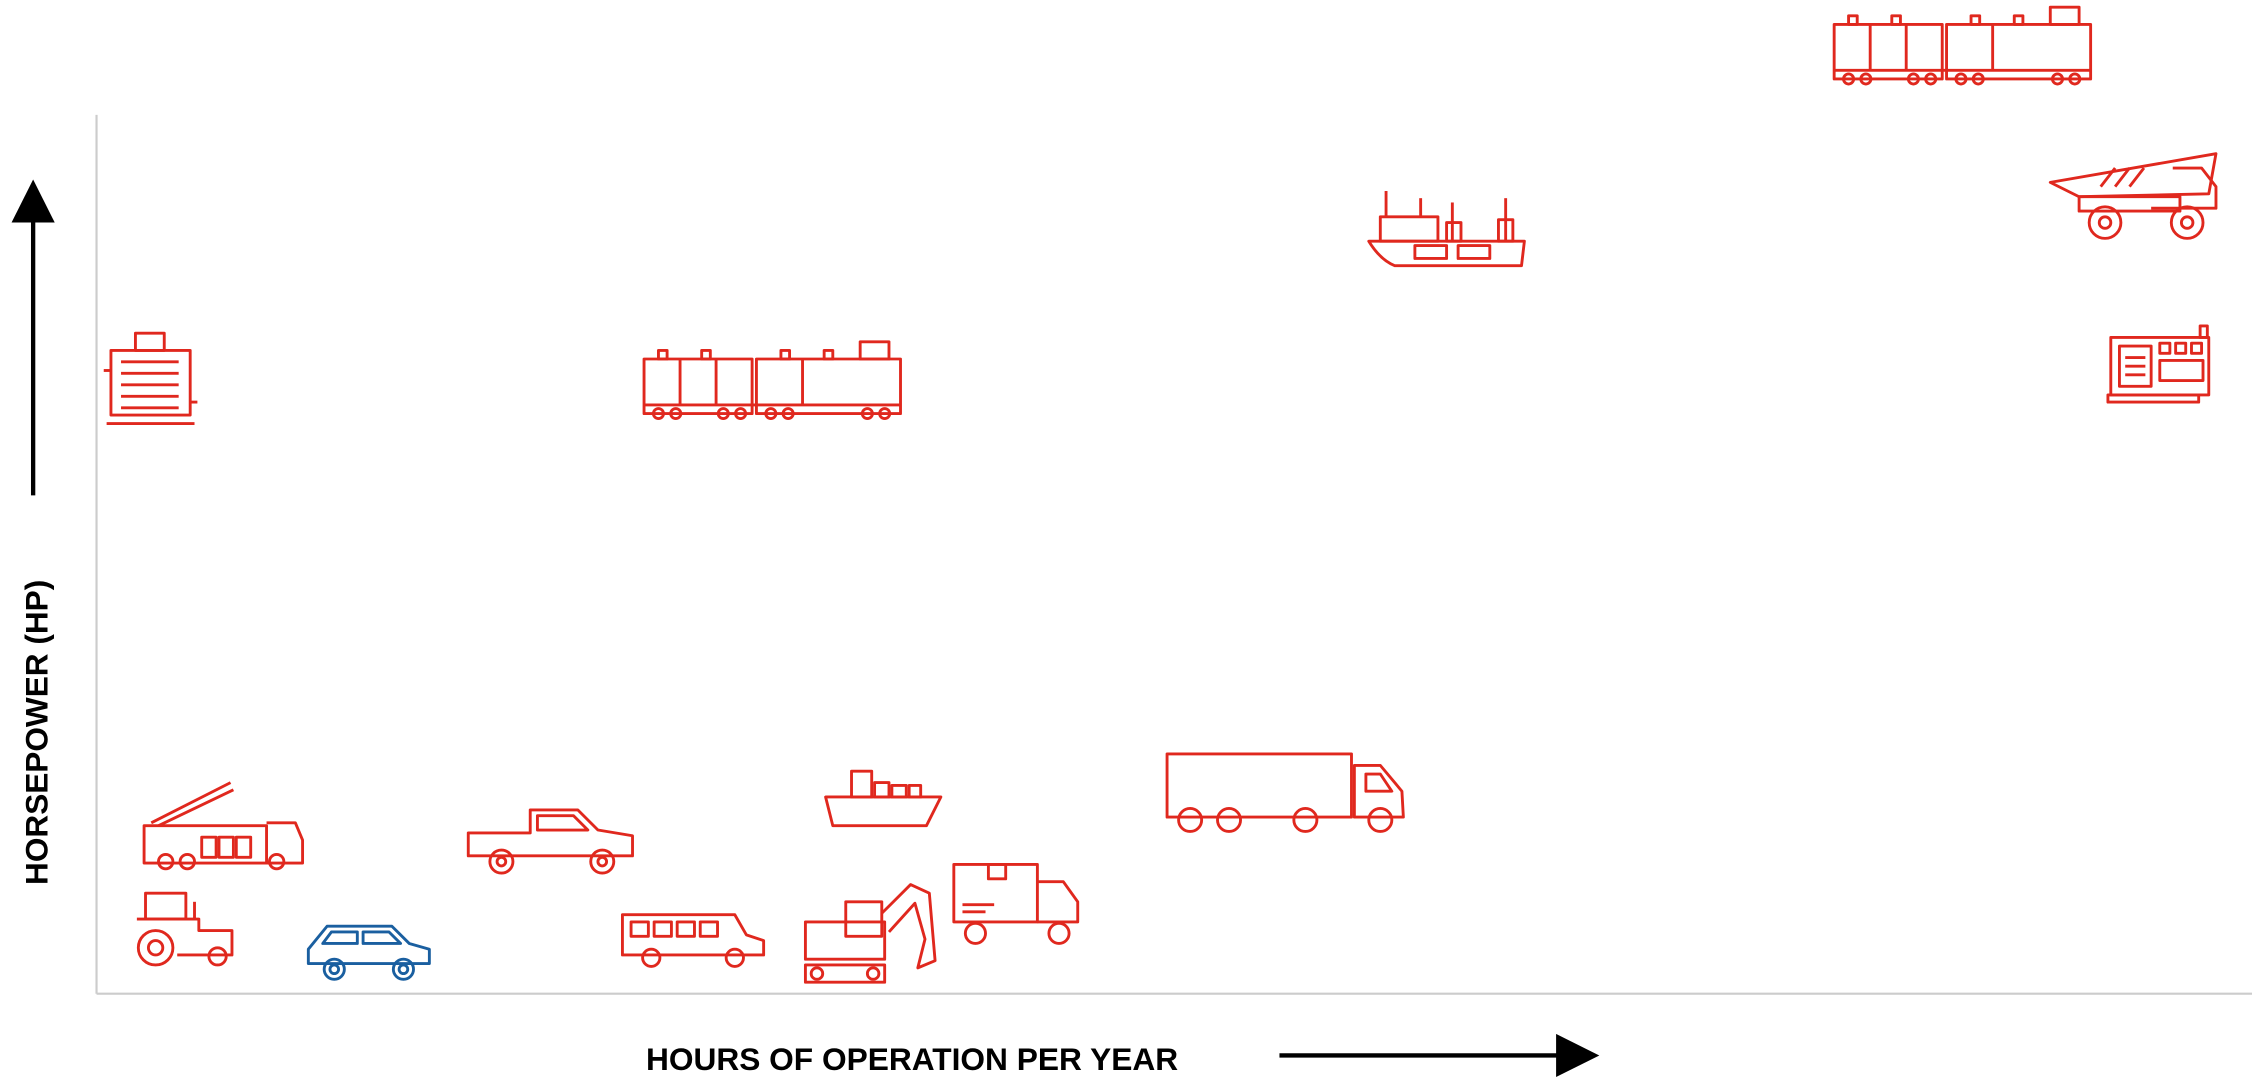 The height and width of the screenshot is (1077, 2252). I want to click on y-axis-label: HORSEPOWER (HP), so click(36, 732).